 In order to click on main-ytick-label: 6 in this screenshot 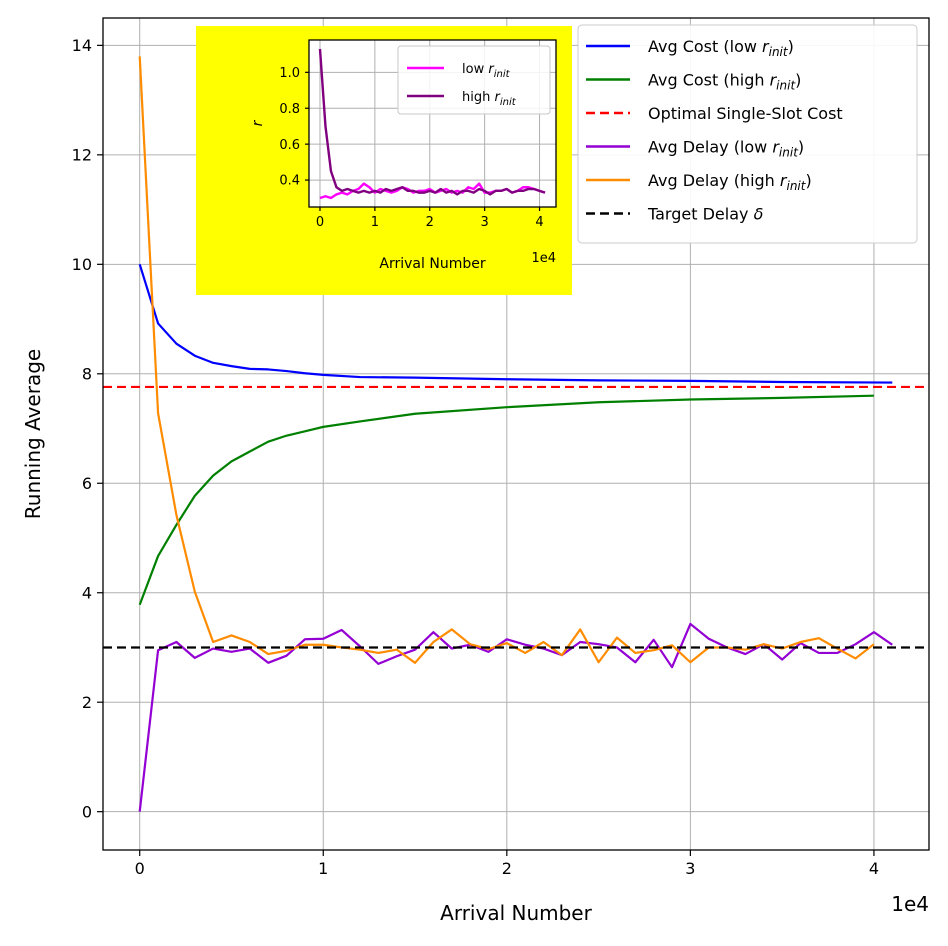, I will do `click(87, 483)`.